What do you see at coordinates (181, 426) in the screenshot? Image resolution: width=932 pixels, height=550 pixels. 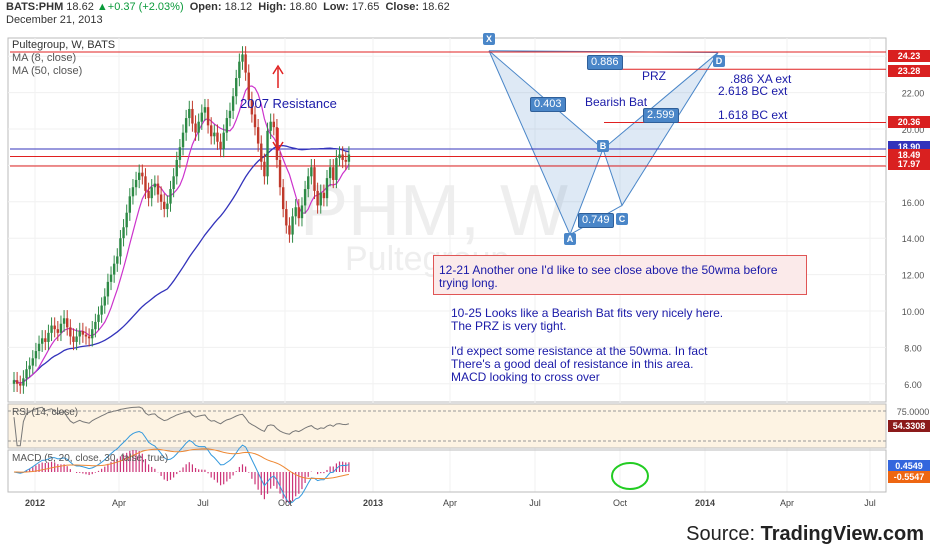 I see `rsi-path` at bounding box center [181, 426].